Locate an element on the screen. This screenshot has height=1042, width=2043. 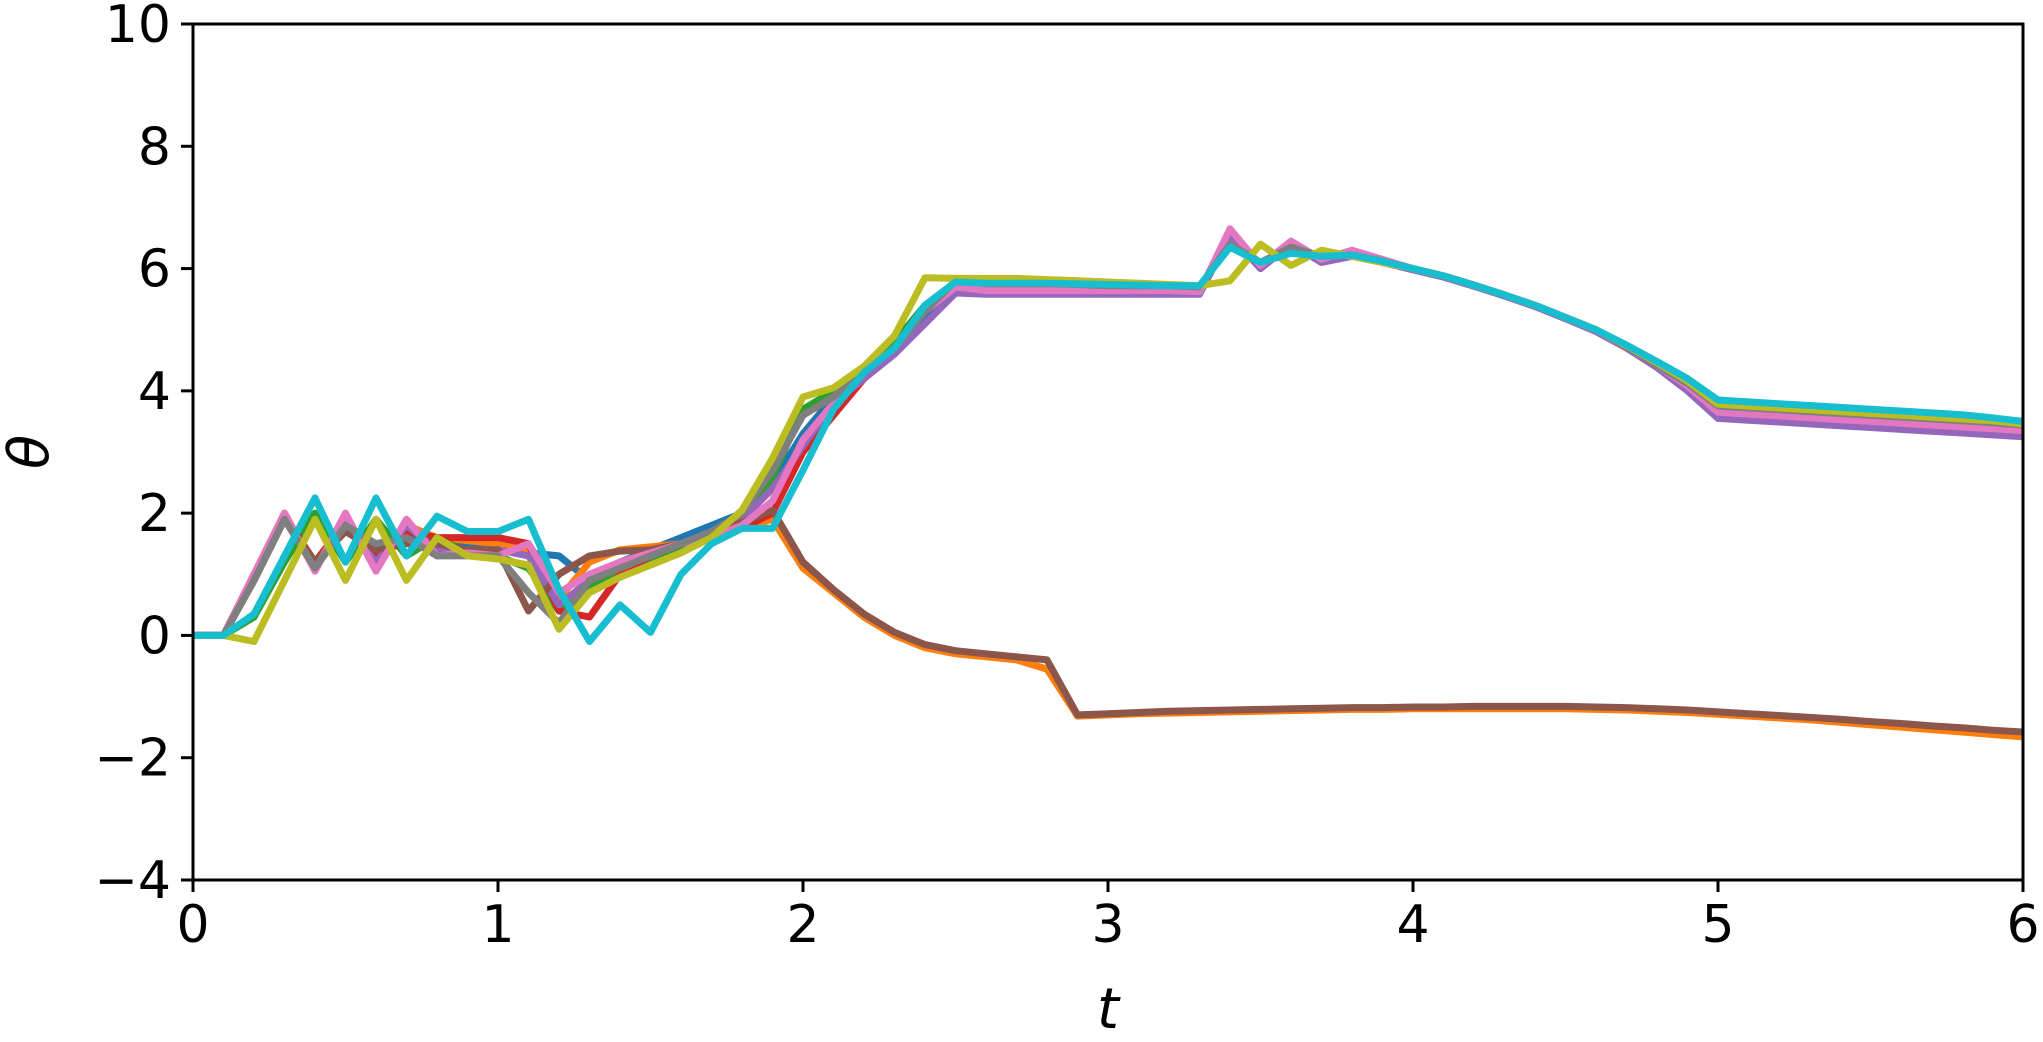
y-tick-label: 2 is located at coordinates (154, 514).